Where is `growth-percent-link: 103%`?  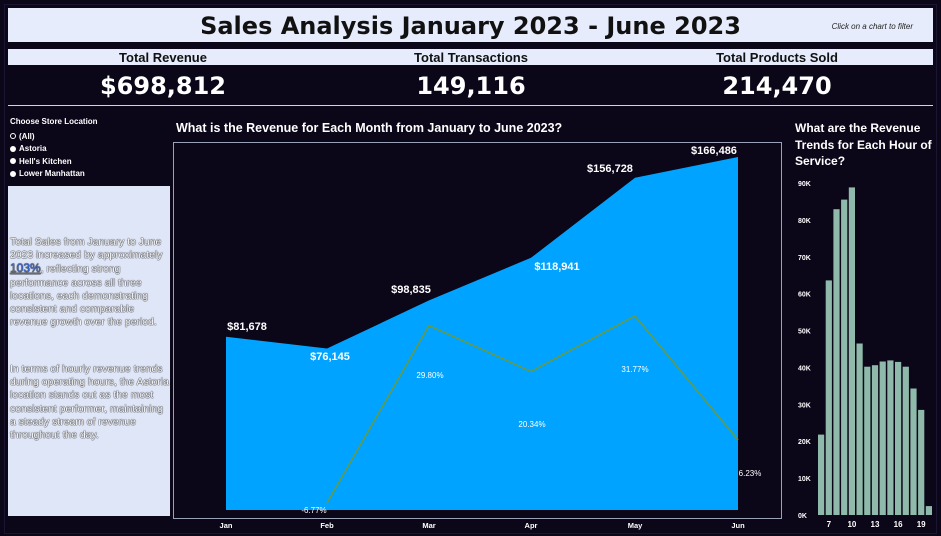 growth-percent-link: 103% is located at coordinates (25, 268).